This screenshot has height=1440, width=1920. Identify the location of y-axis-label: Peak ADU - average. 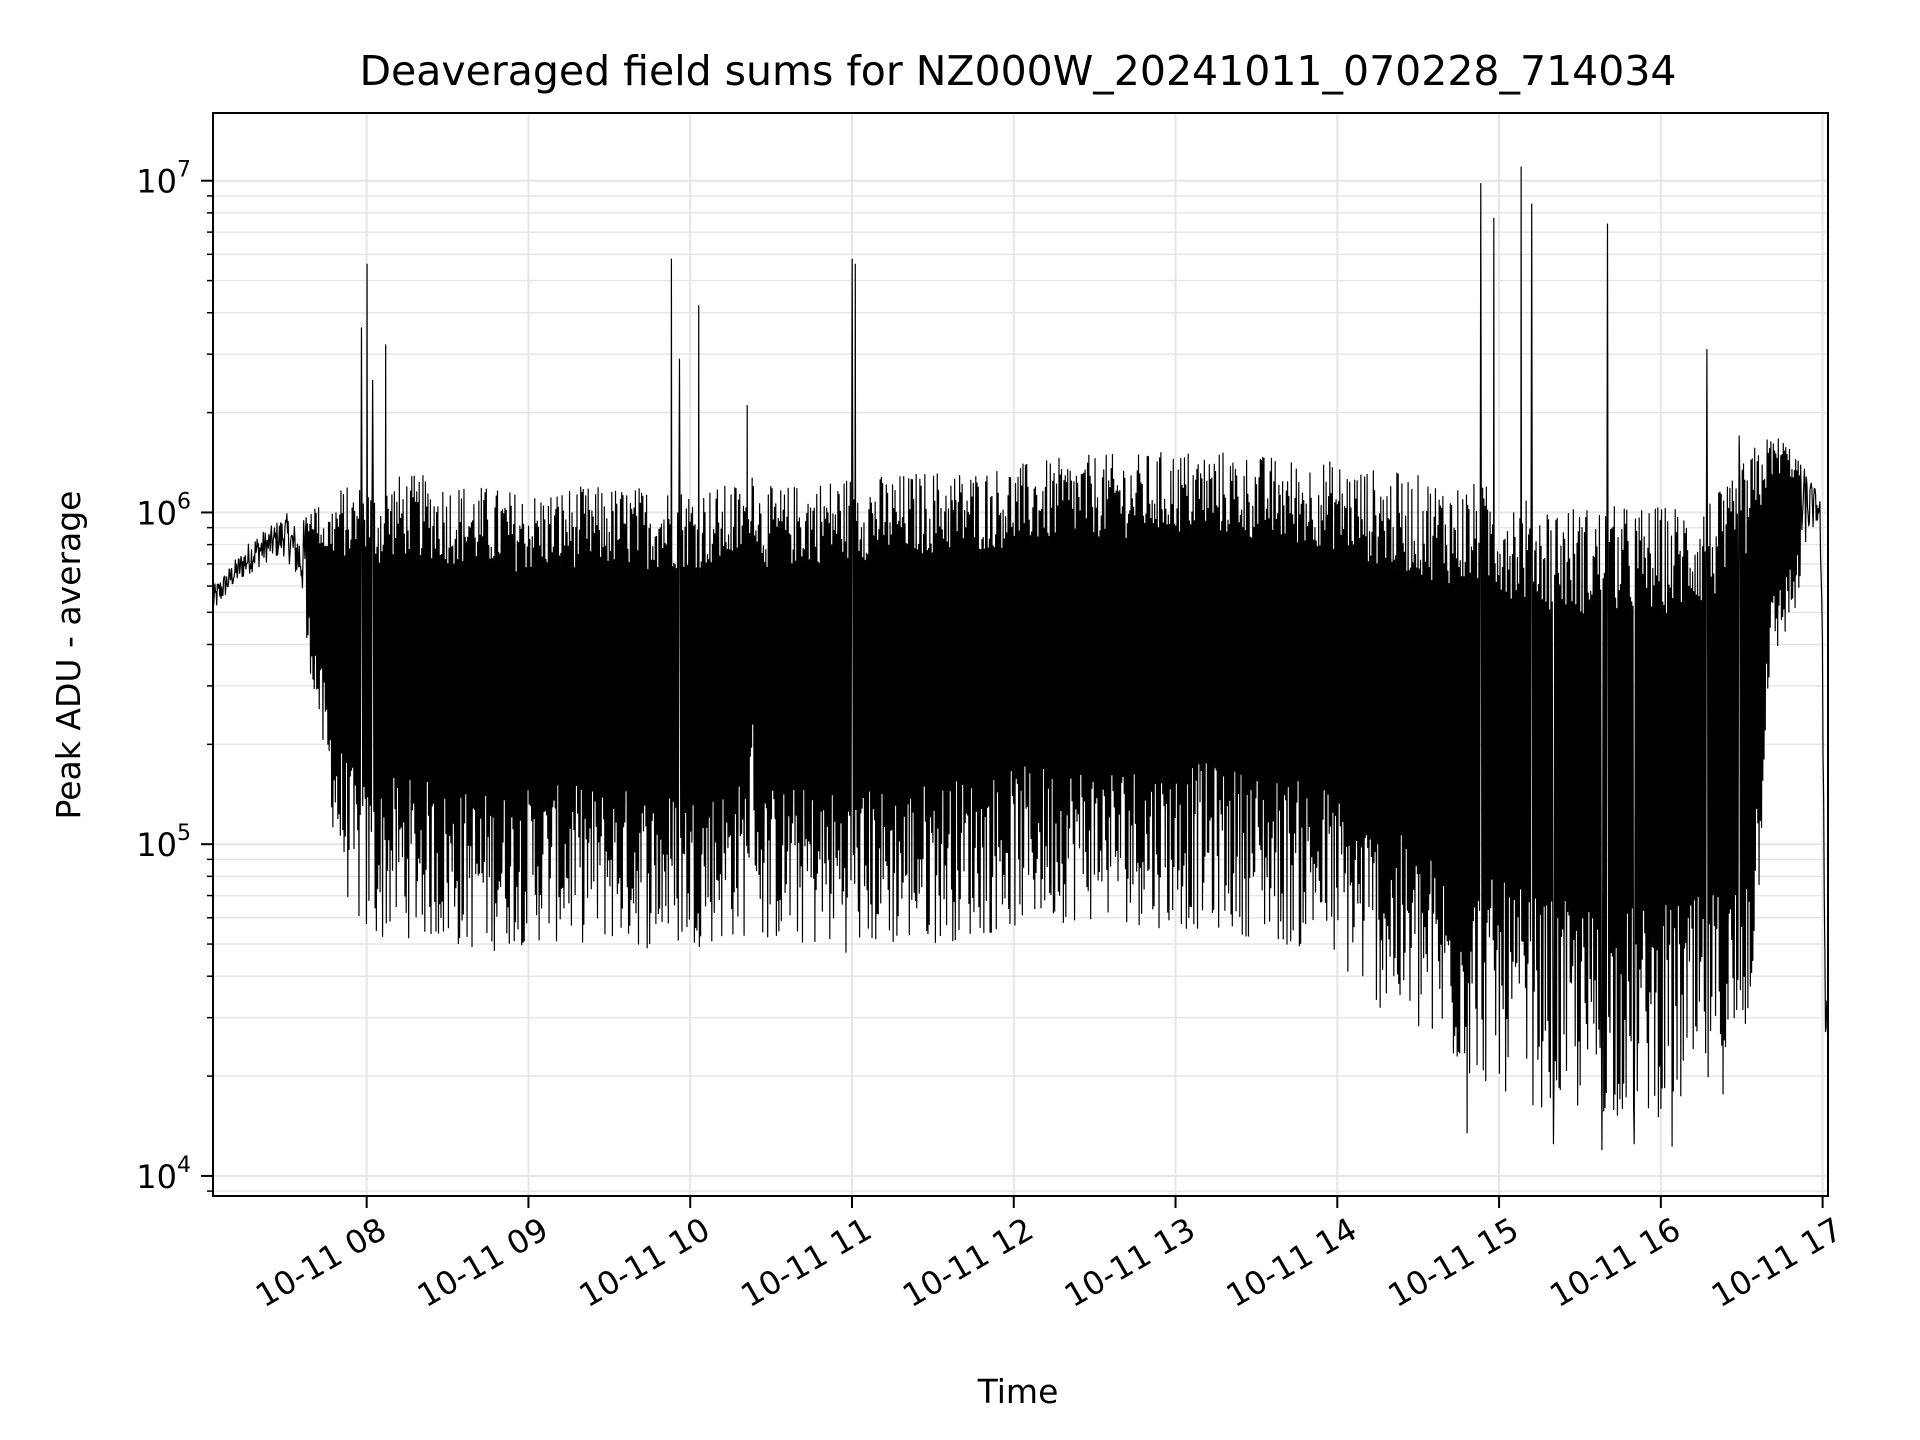
(68, 655).